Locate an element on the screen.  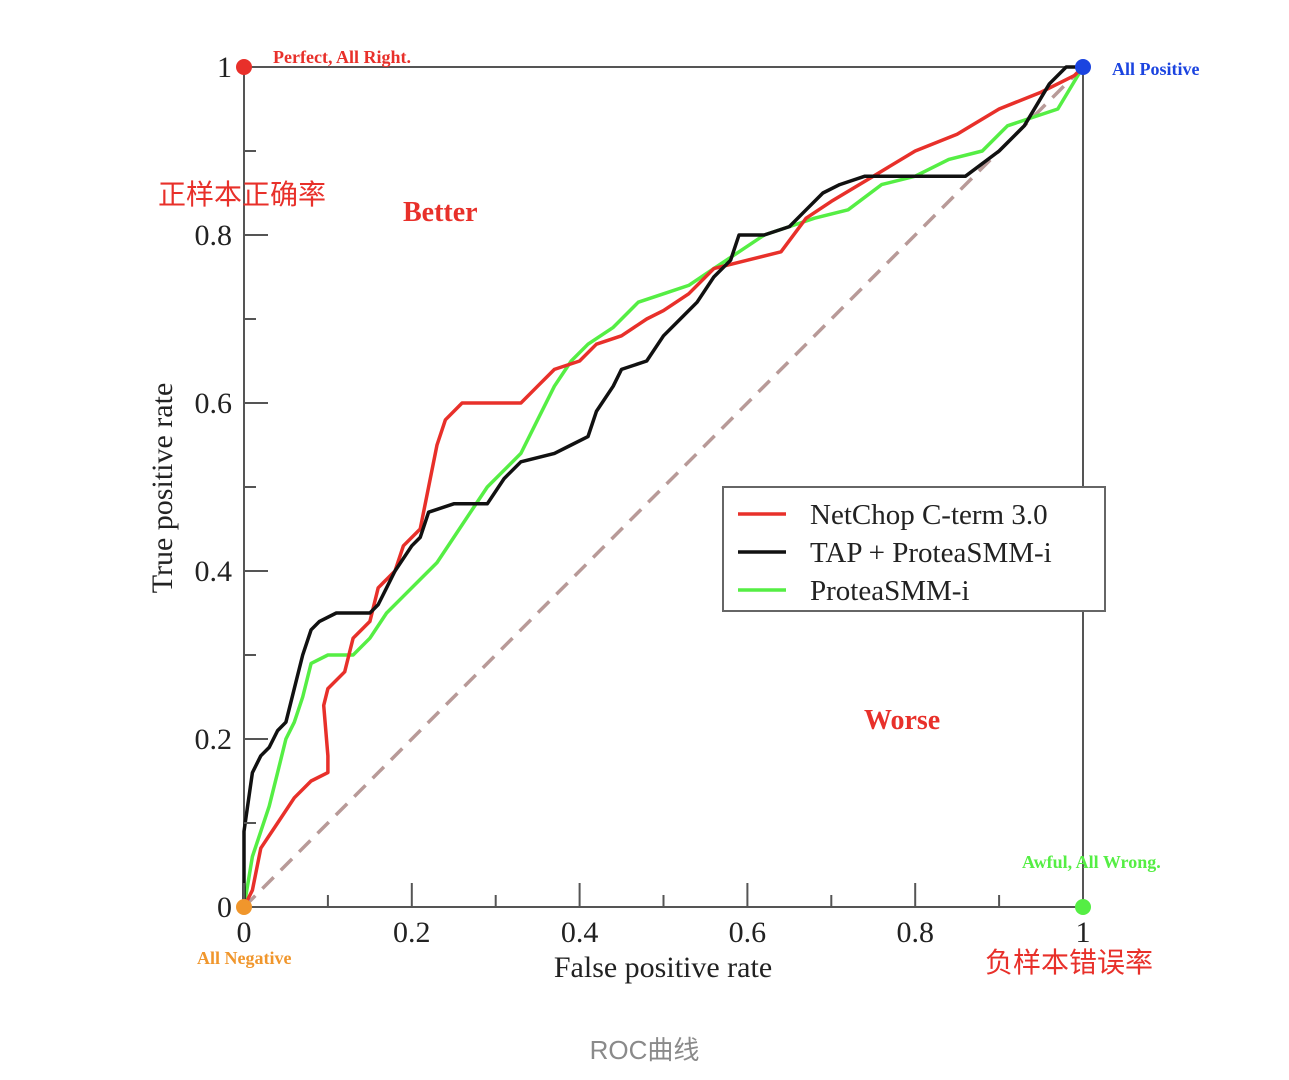
y-tick-label: 0.6 is located at coordinates (214, 403).